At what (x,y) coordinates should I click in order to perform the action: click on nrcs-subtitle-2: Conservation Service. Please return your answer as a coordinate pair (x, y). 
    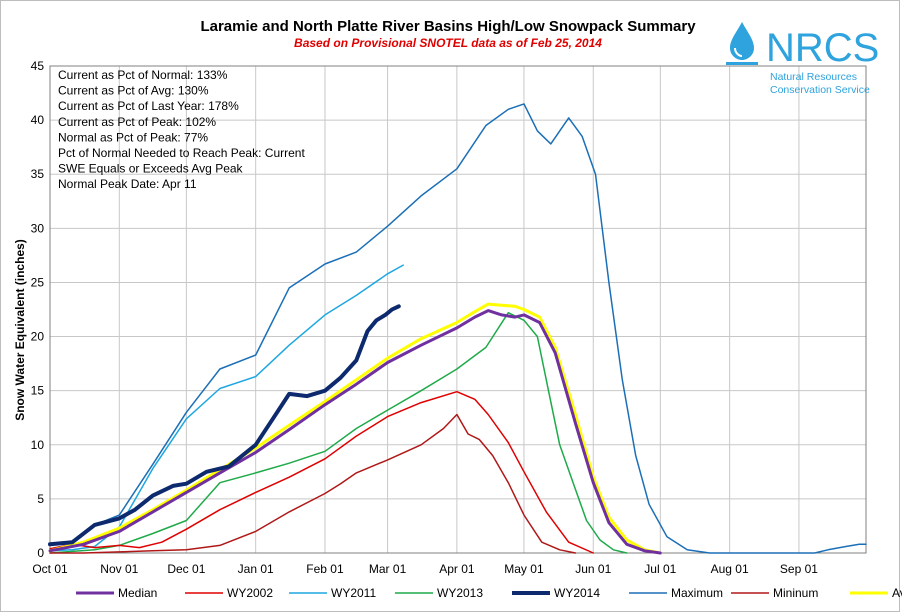
    Looking at the image, I should click on (820, 90).